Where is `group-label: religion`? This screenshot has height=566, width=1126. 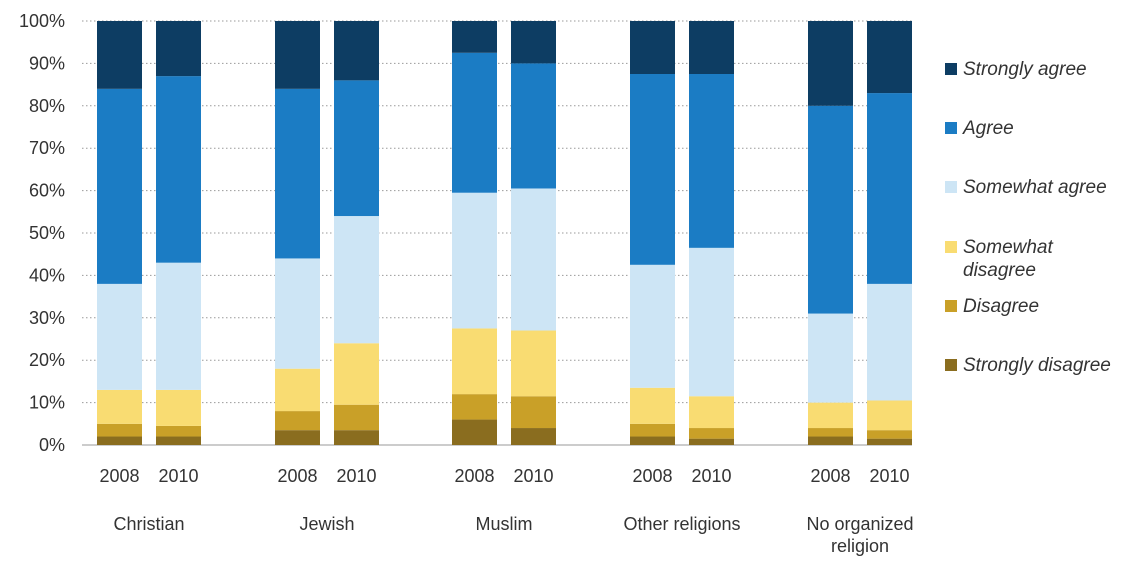 group-label: religion is located at coordinates (860, 546).